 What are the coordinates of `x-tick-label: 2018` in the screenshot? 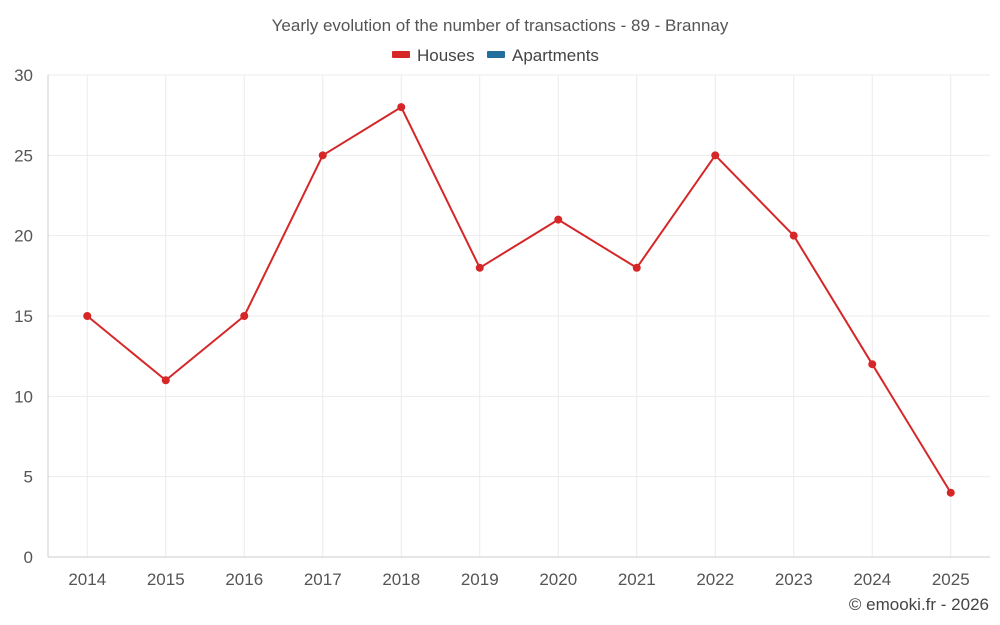 It's located at (401, 579).